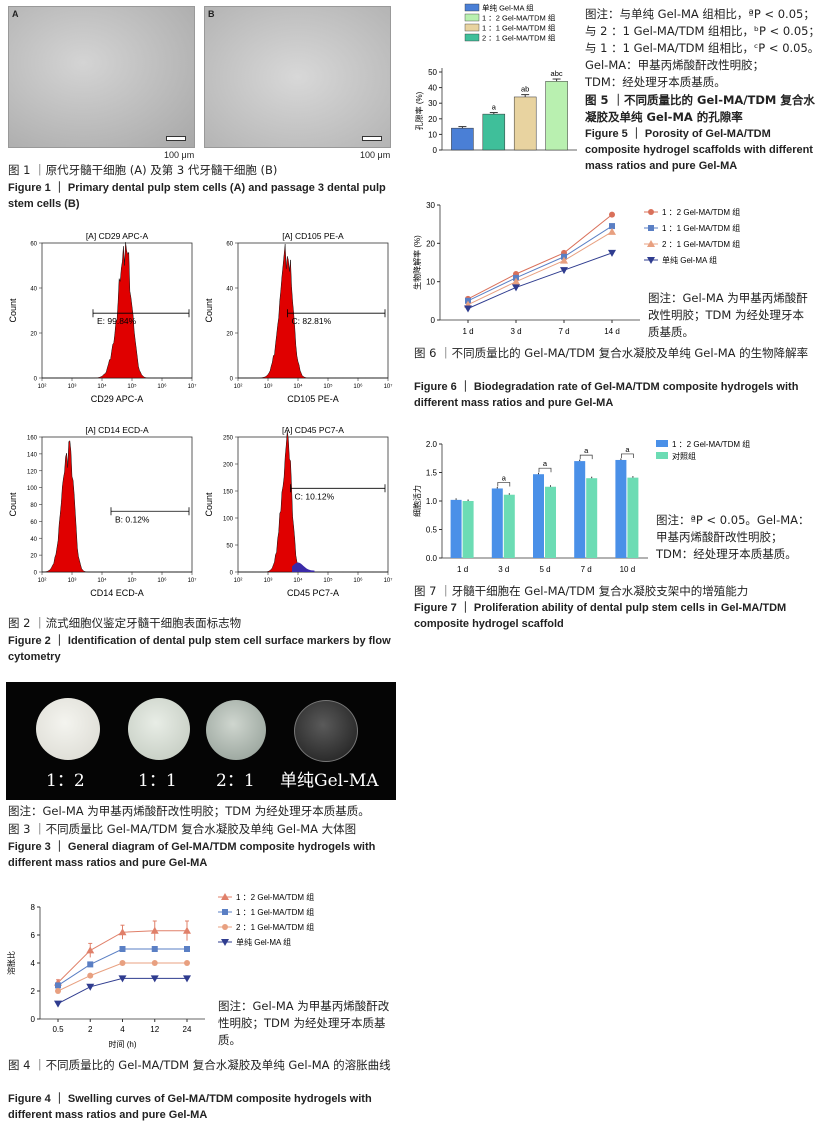 Image resolution: width=826 pixels, height=1131 pixels. What do you see at coordinates (211, 14) in the screenshot?
I see `panel-label-b: B` at bounding box center [211, 14].